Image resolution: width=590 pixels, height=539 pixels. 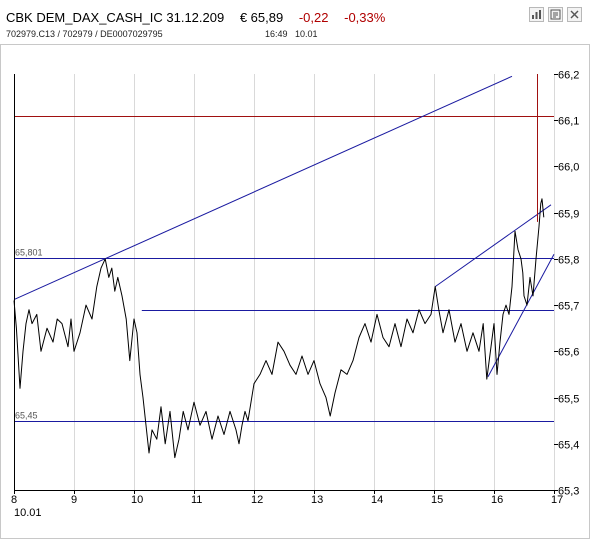 I want to click on x-tick-label: 13, so click(x=317, y=500).